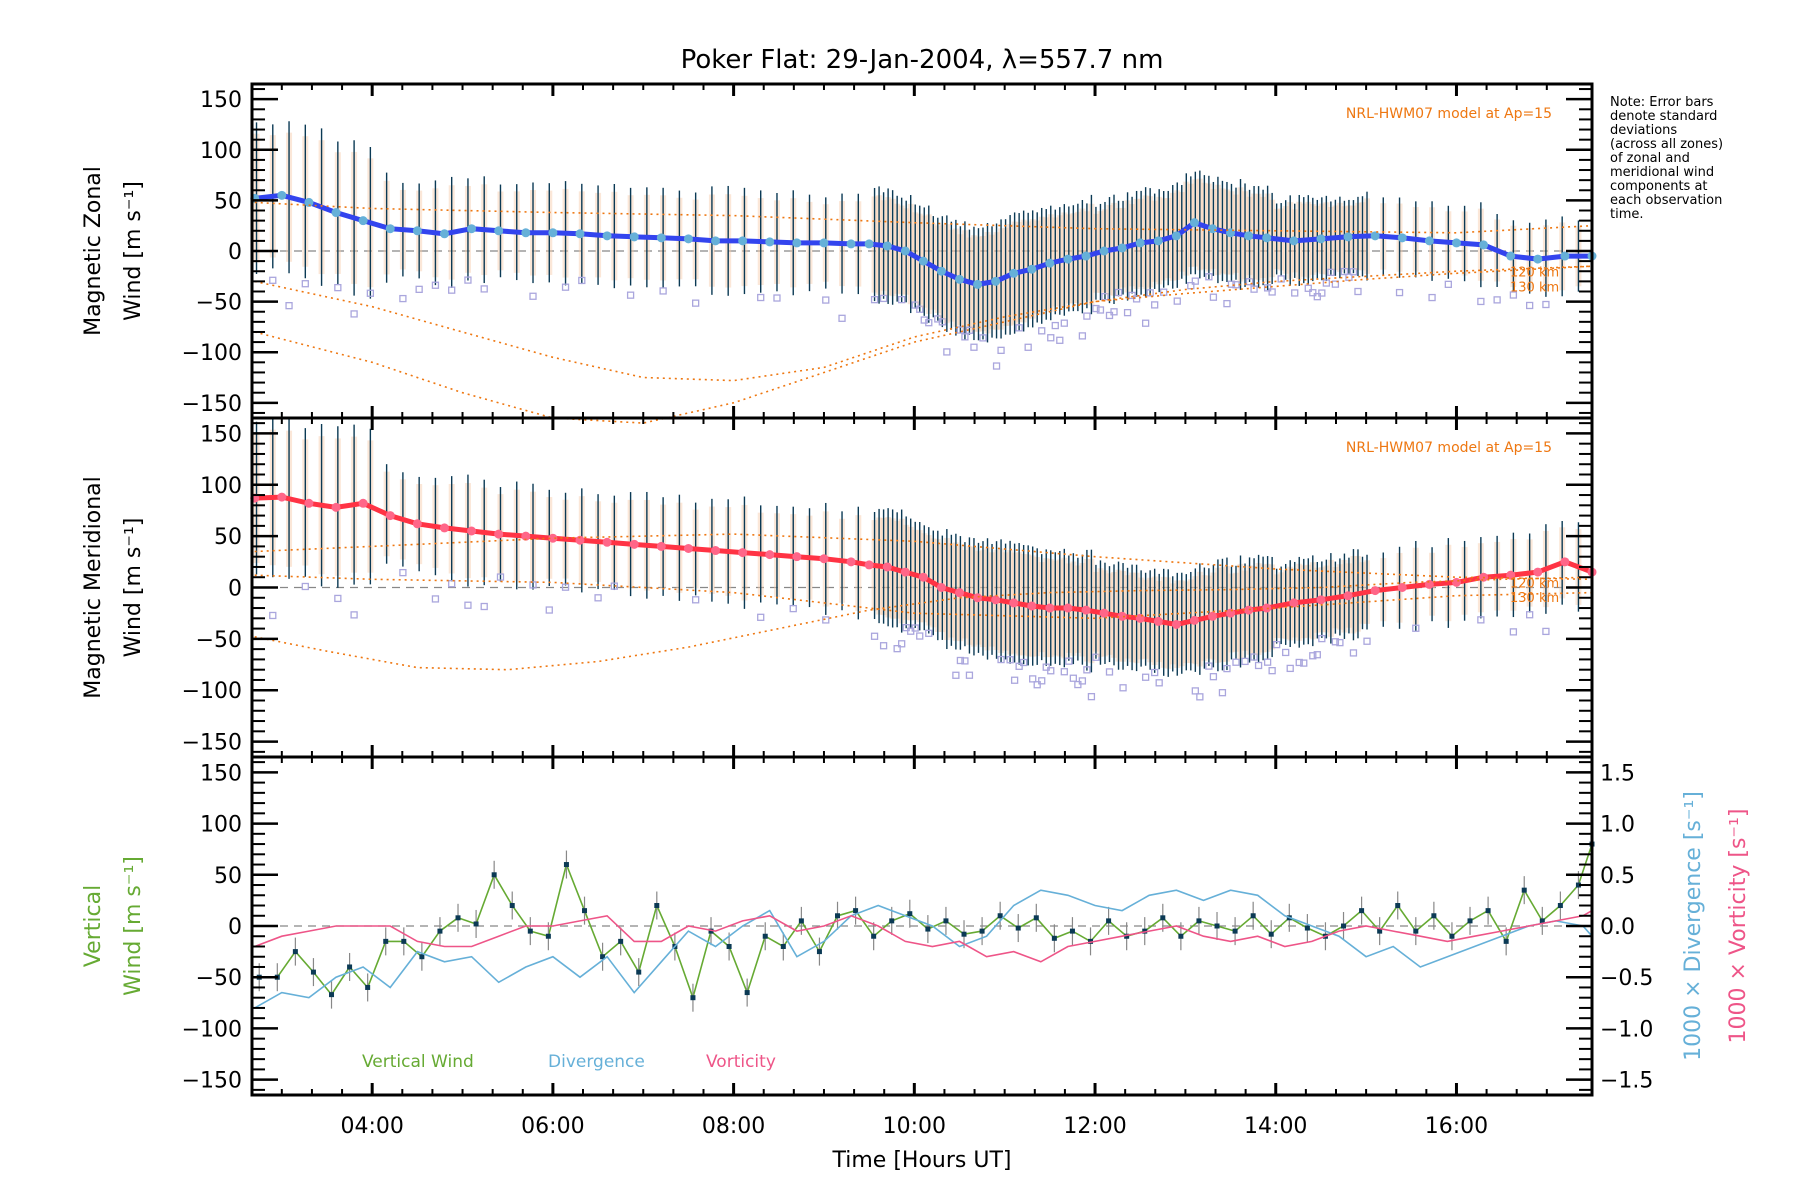  I want to click on y-tick-label: 50, so click(228, 876).